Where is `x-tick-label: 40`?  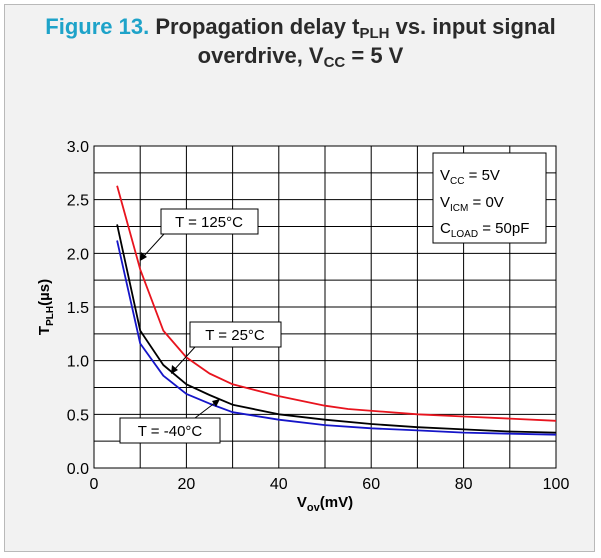
x-tick-label: 40 is located at coordinates (279, 484).